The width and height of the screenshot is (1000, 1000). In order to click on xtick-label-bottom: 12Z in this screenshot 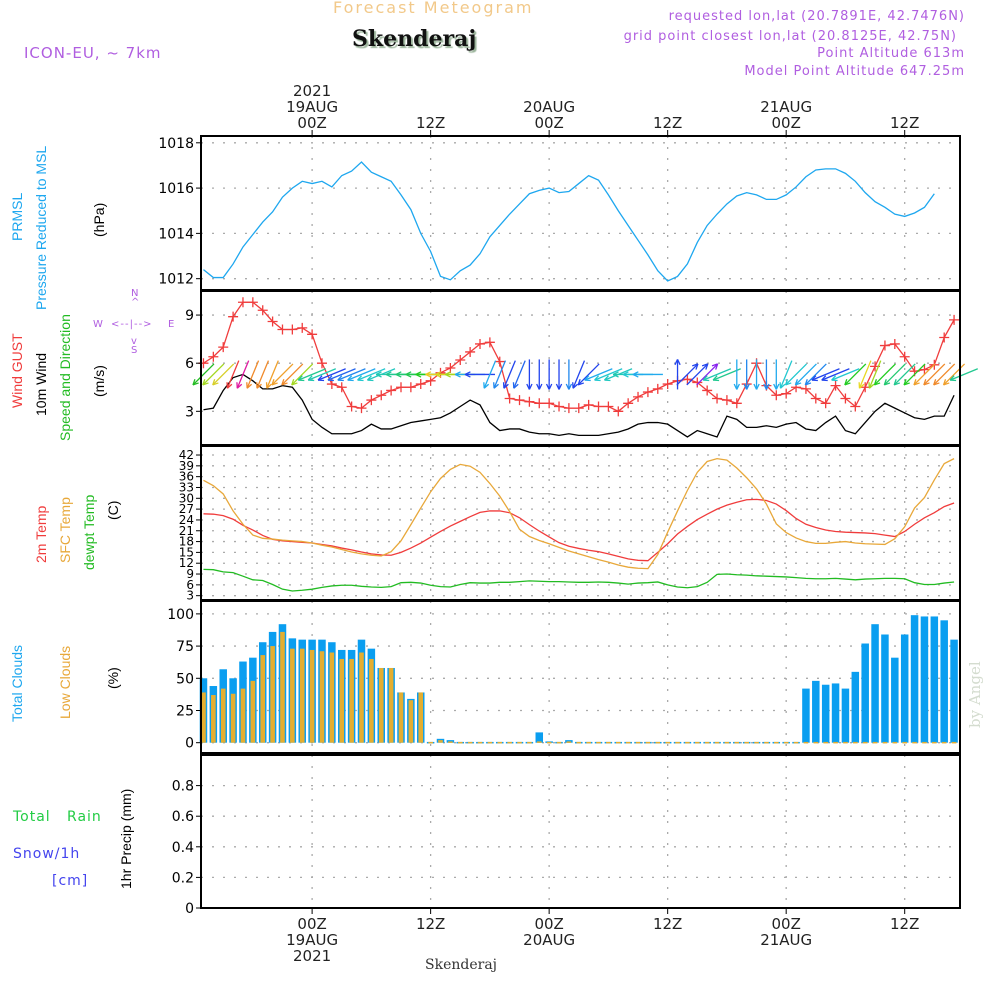, I will do `click(667, 924)`.